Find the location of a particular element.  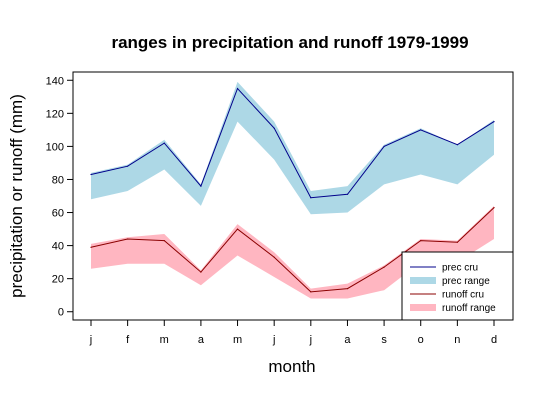

x-tick-label: n is located at coordinates (457, 340).